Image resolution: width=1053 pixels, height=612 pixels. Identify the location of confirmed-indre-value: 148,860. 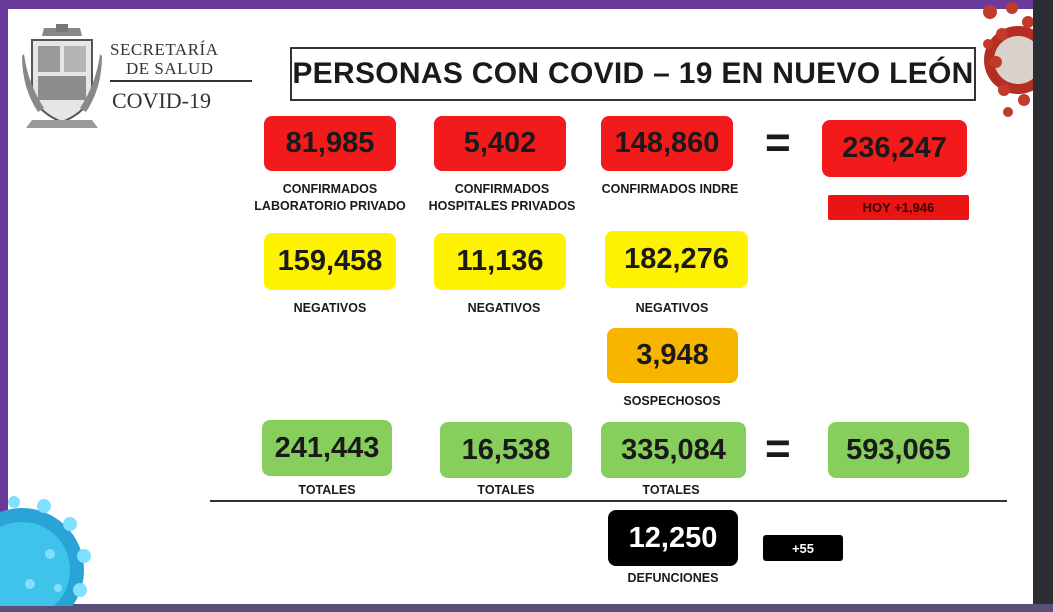
(667, 143).